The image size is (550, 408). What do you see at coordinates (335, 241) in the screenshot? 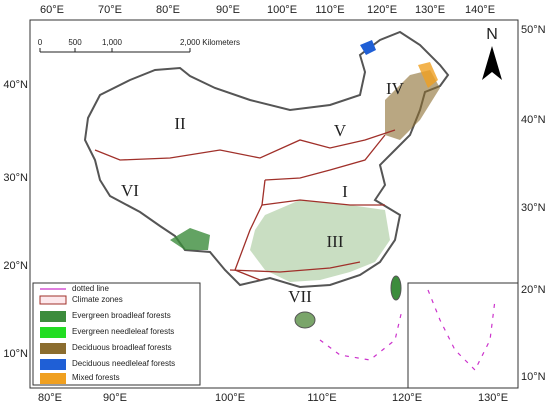
I see `zone-label: III` at bounding box center [335, 241].